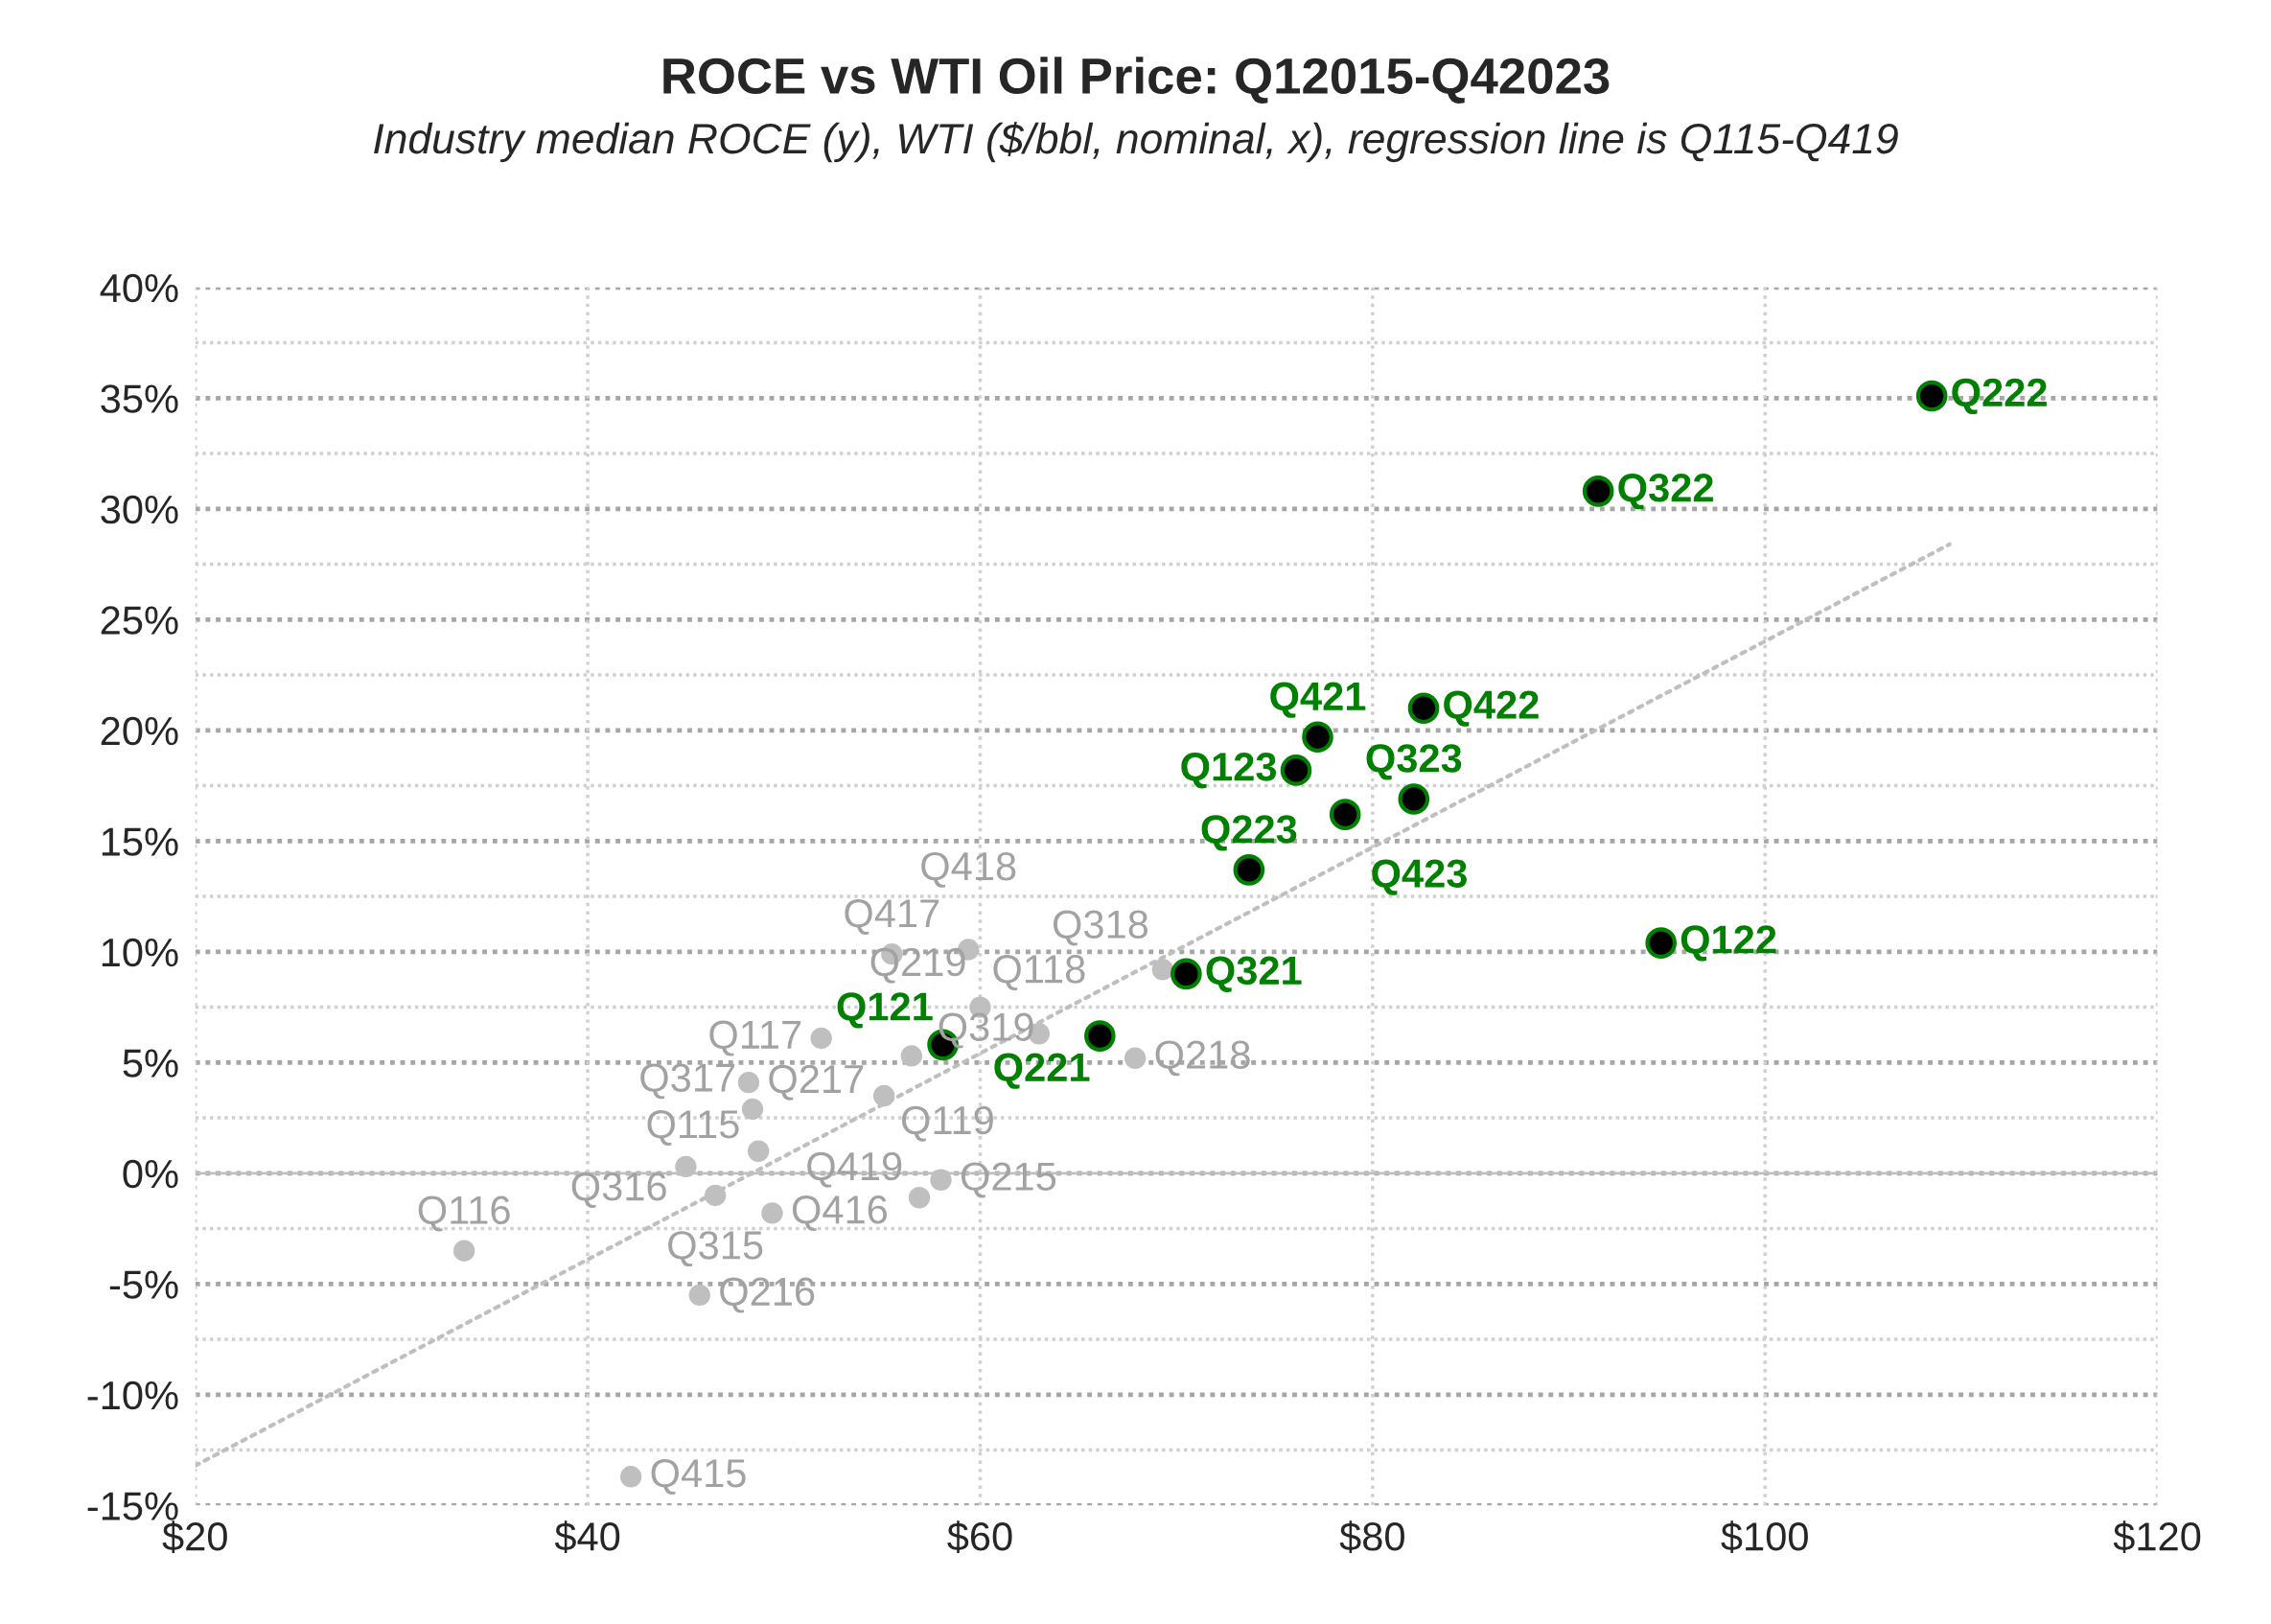 The image size is (2271, 1624). What do you see at coordinates (1371, 1537) in the screenshot?
I see `x-tick-label: $80` at bounding box center [1371, 1537].